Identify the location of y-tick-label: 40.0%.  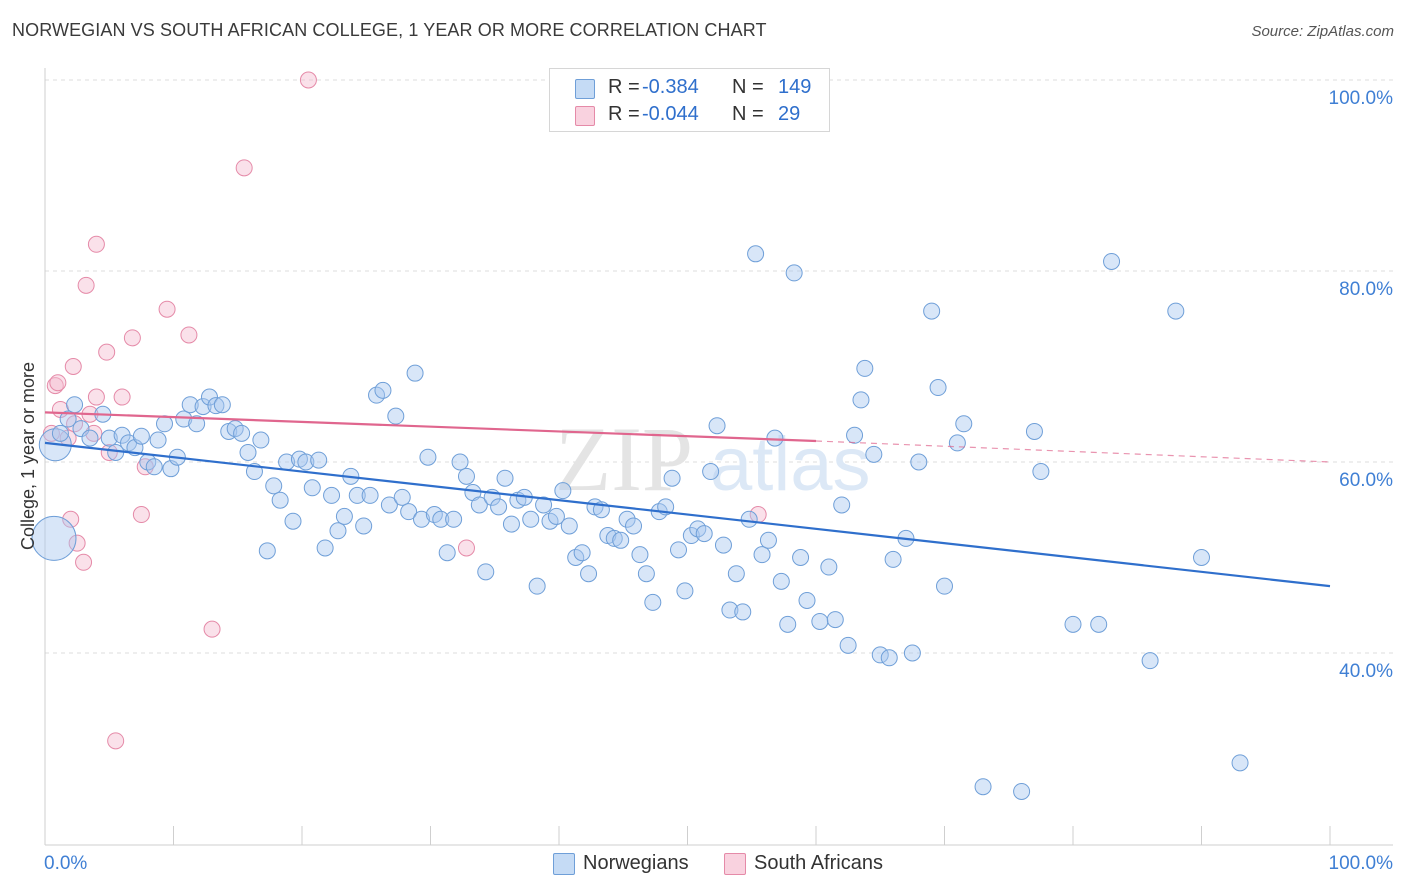
(1366, 671).